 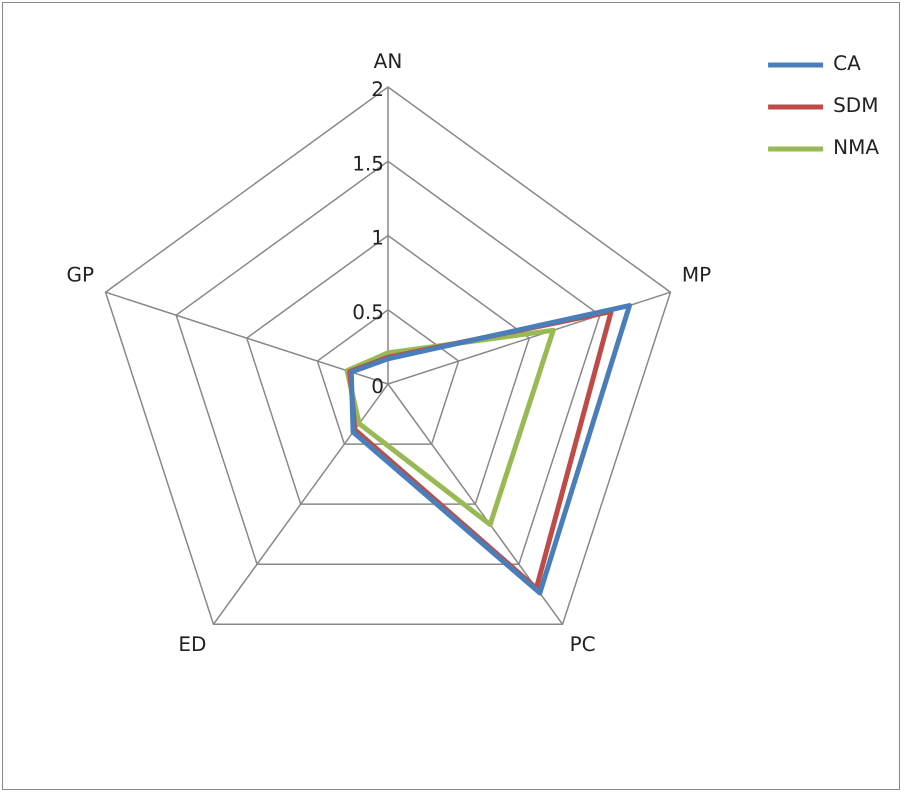 I want to click on spoke-label: AN, so click(x=388, y=61).